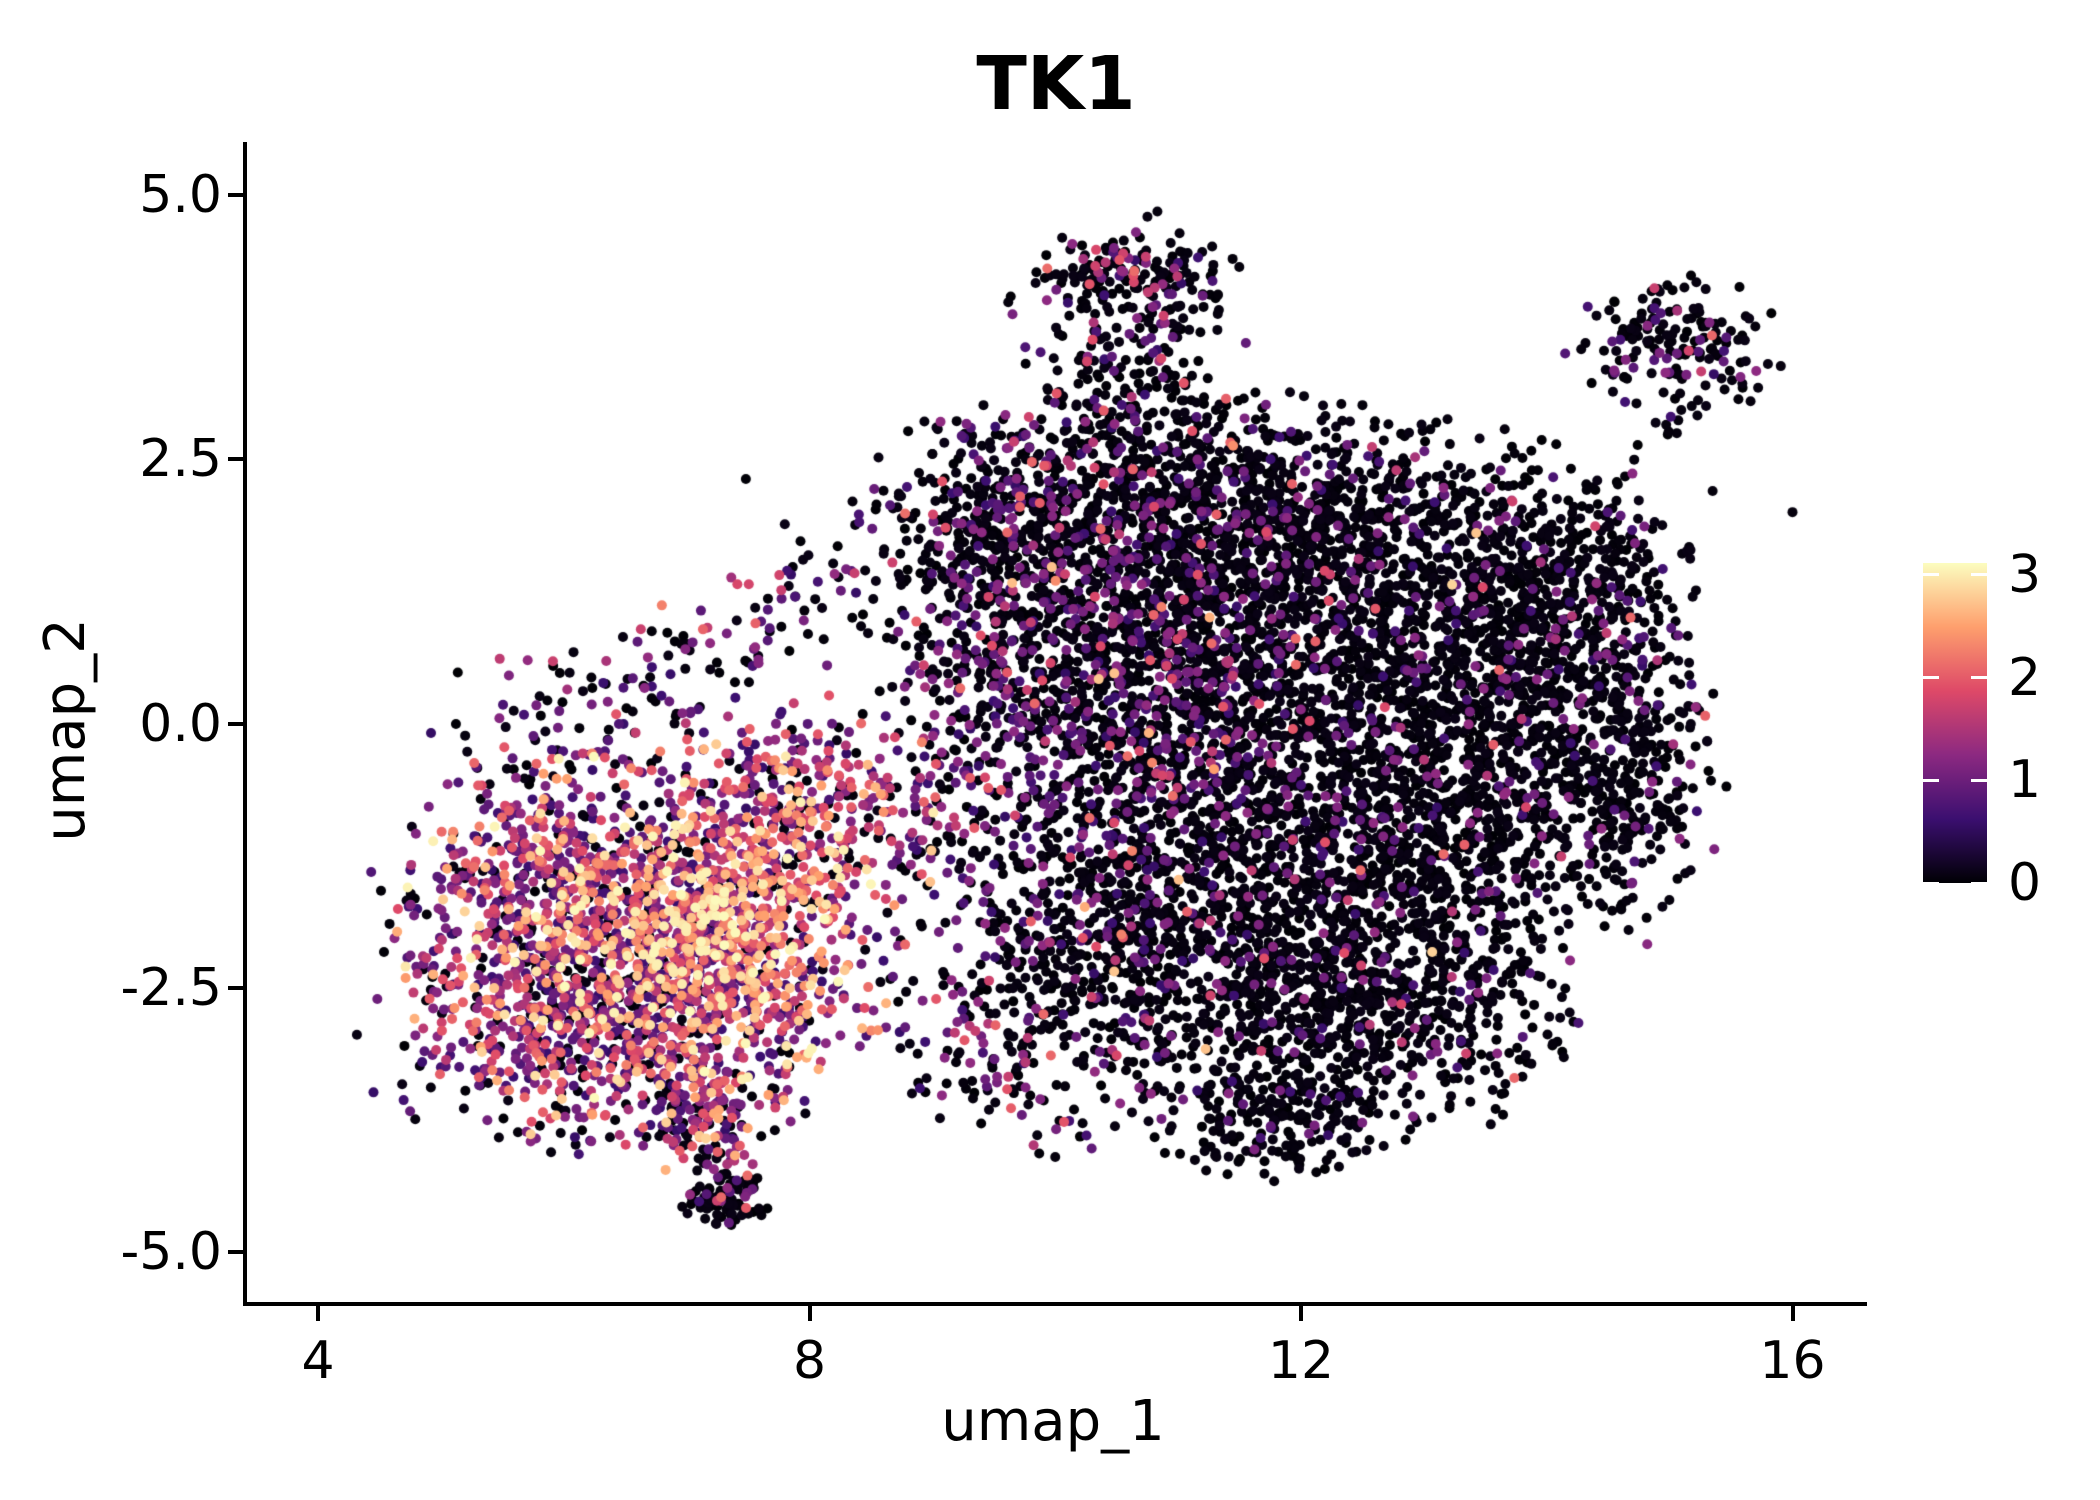 The height and width of the screenshot is (1500, 2100). Describe the element at coordinates (171, 987) in the screenshot. I see `y-tick-label: -2.5` at that location.